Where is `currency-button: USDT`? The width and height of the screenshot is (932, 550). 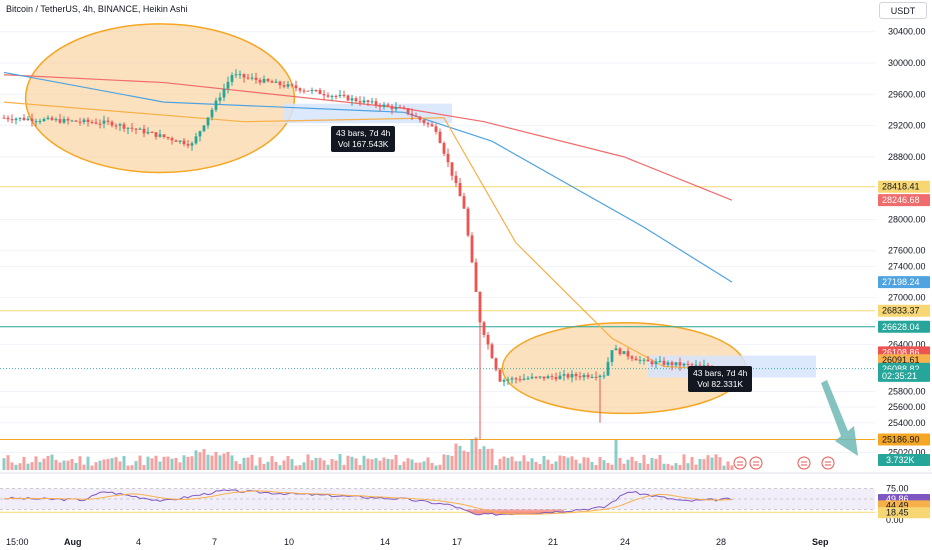
currency-button: USDT is located at coordinates (903, 10).